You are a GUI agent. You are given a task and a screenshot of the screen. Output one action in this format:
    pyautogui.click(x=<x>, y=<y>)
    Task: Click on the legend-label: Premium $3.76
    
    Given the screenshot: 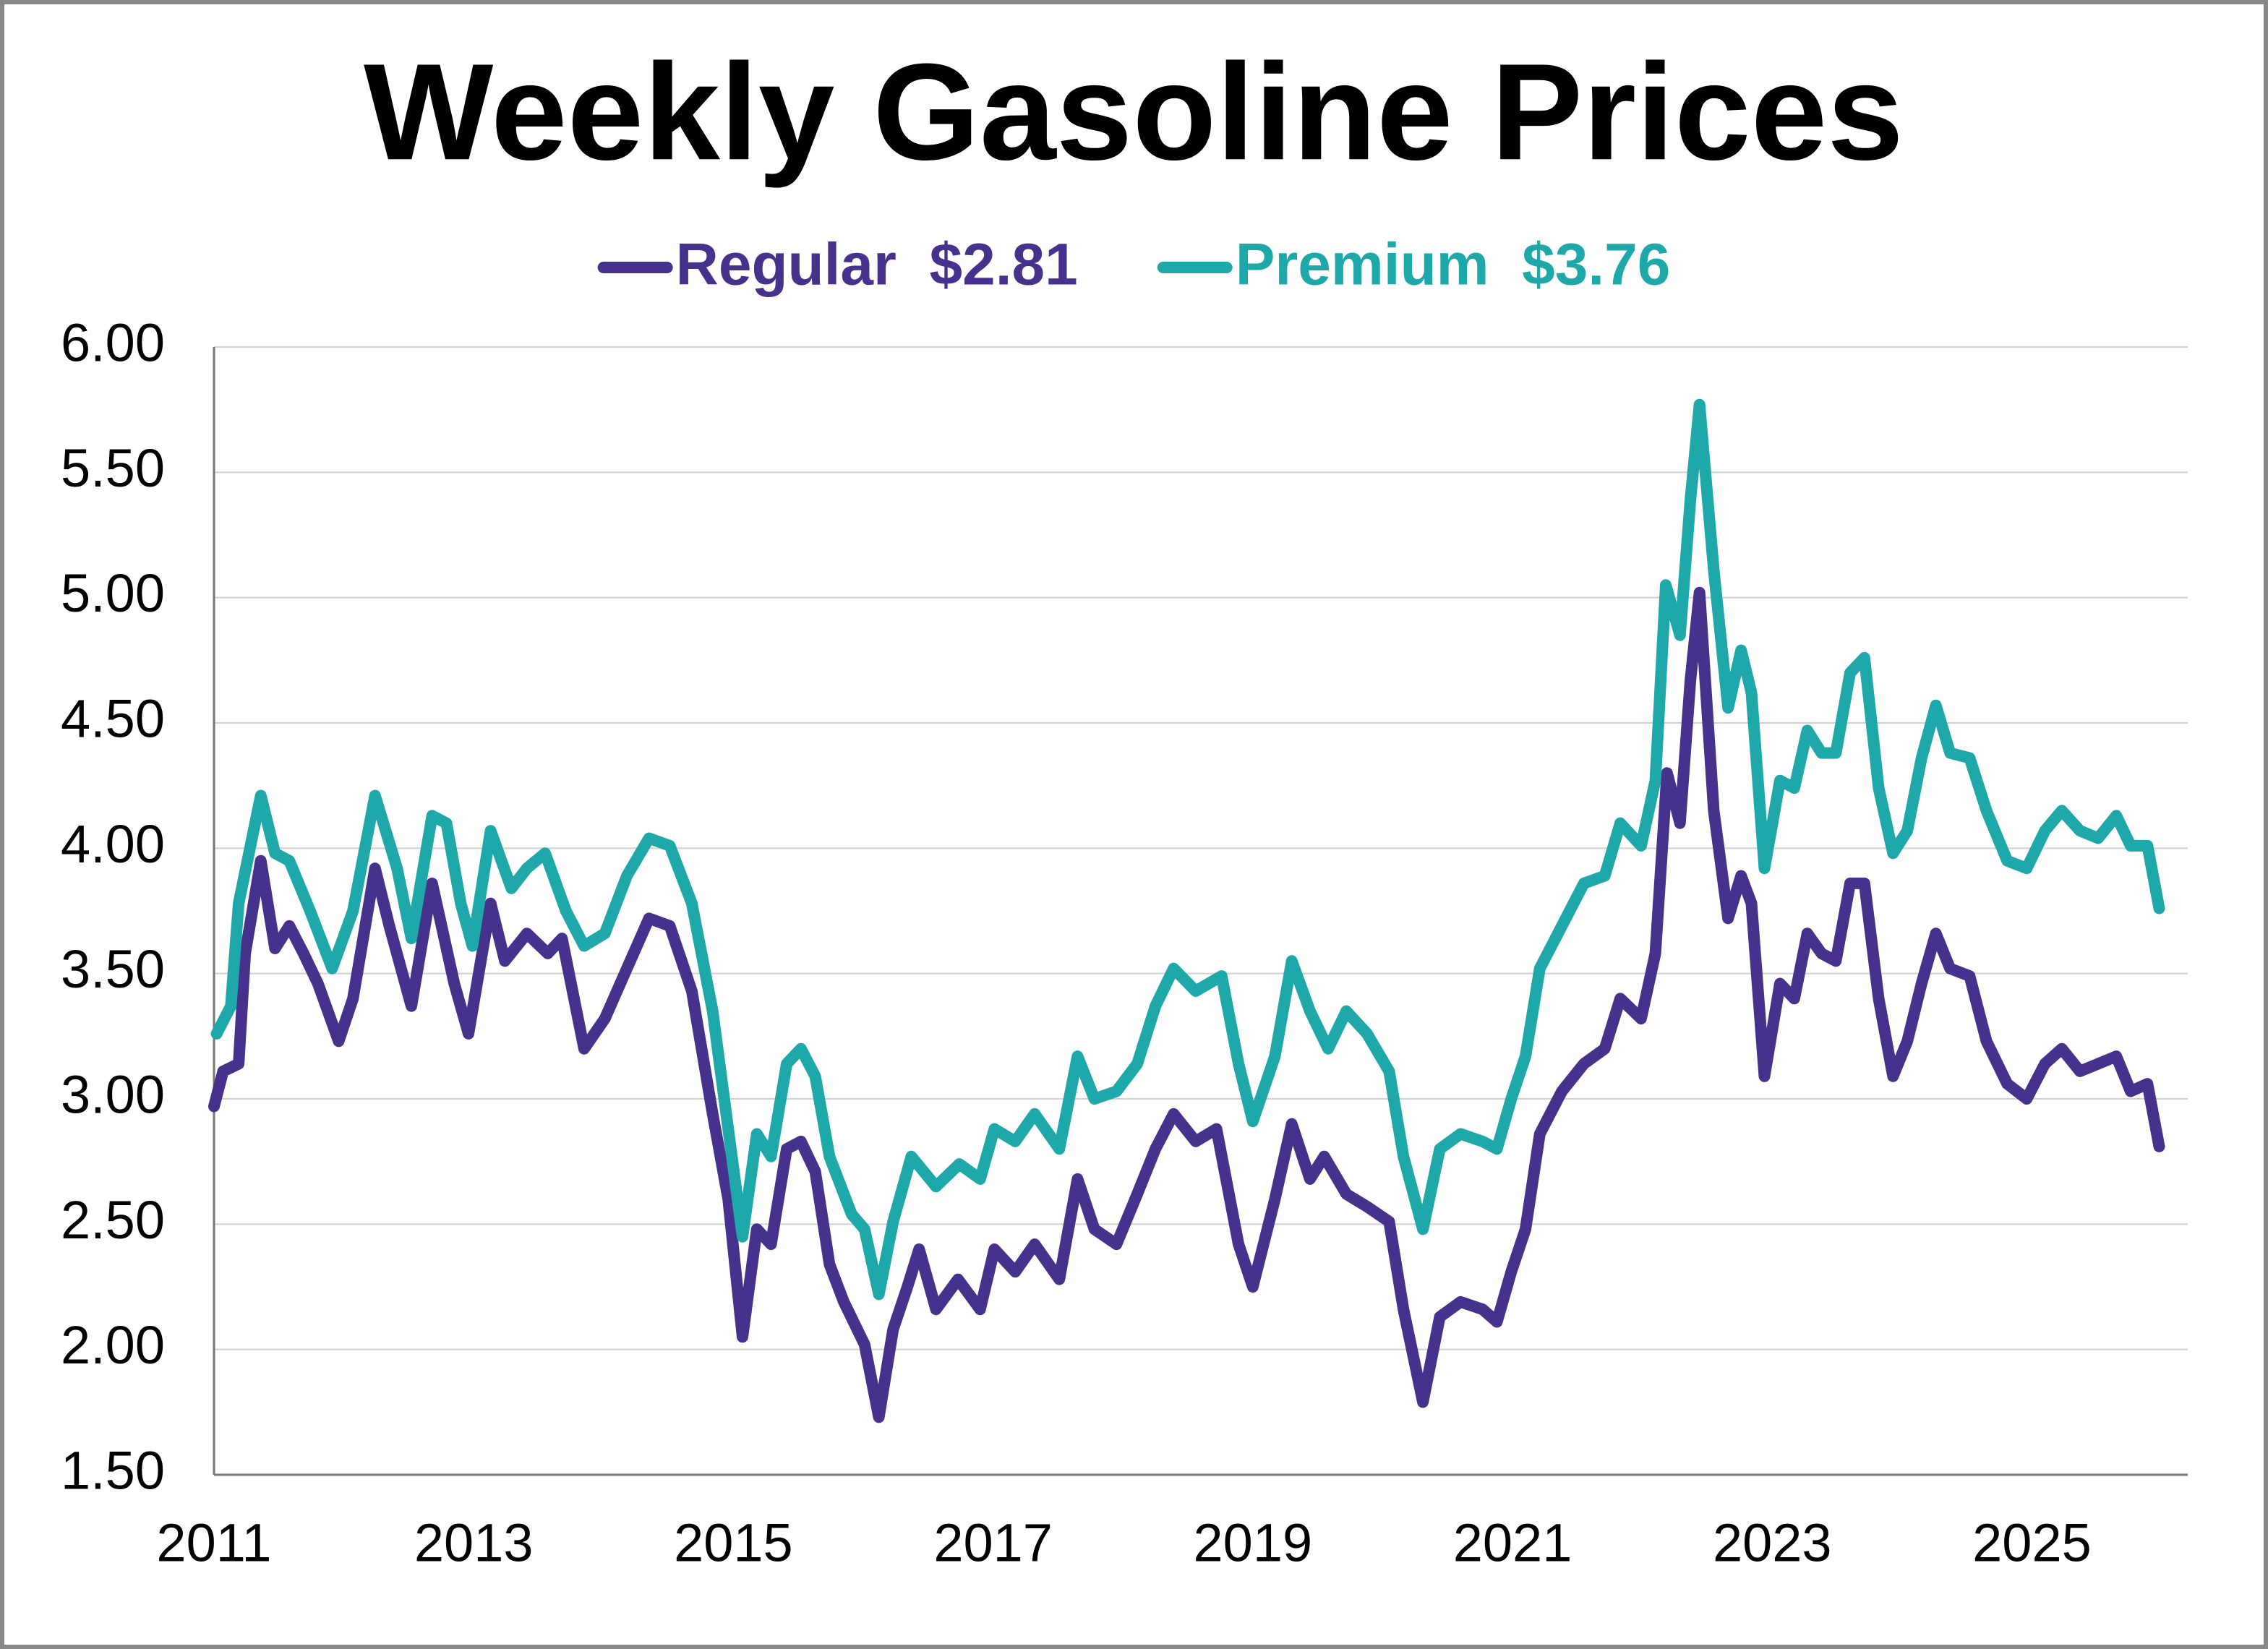 What is the action you would take?
    pyautogui.click(x=1453, y=265)
    